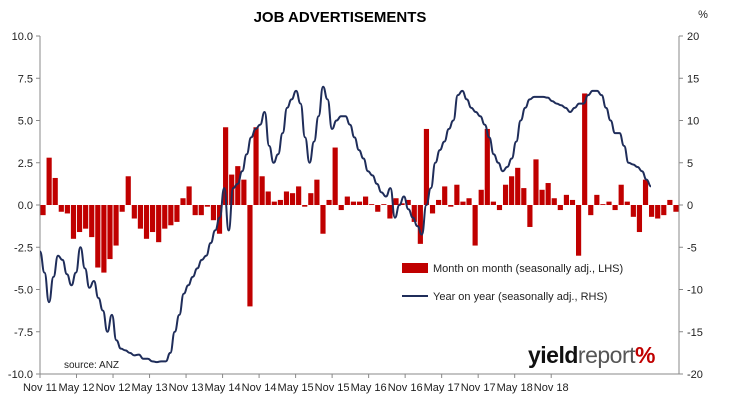 The image size is (730, 400). I want to click on left-tick-label: 5.0, so click(25, 122).